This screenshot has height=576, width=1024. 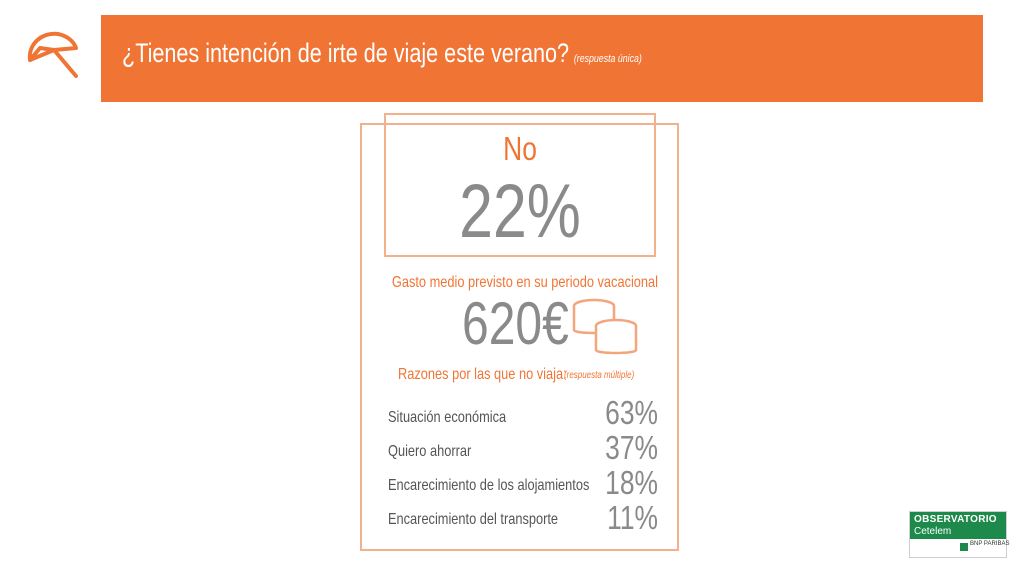 I want to click on reason-value-economic: 63%, so click(x=631, y=412).